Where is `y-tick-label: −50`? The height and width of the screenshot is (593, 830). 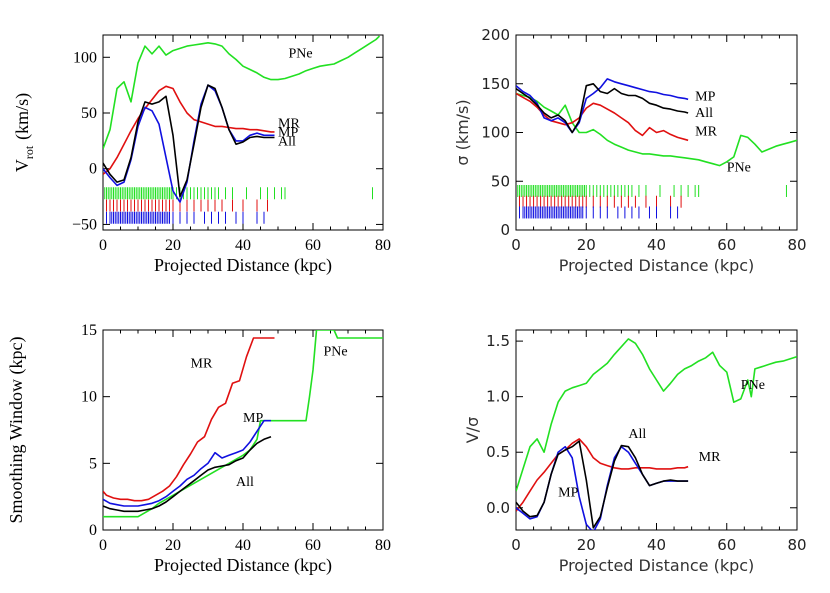 y-tick-label: −50 is located at coordinates (84, 224).